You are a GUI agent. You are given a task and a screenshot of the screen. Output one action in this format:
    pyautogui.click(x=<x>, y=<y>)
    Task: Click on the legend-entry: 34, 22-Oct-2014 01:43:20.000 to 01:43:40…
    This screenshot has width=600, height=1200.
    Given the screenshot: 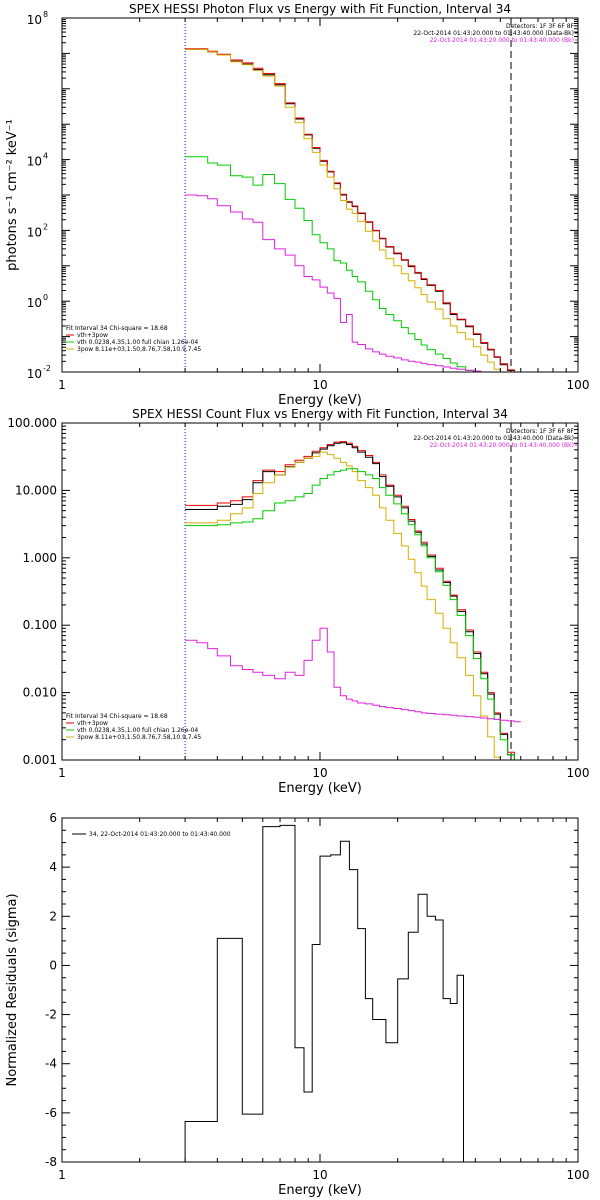 What is the action you would take?
    pyautogui.click(x=160, y=834)
    